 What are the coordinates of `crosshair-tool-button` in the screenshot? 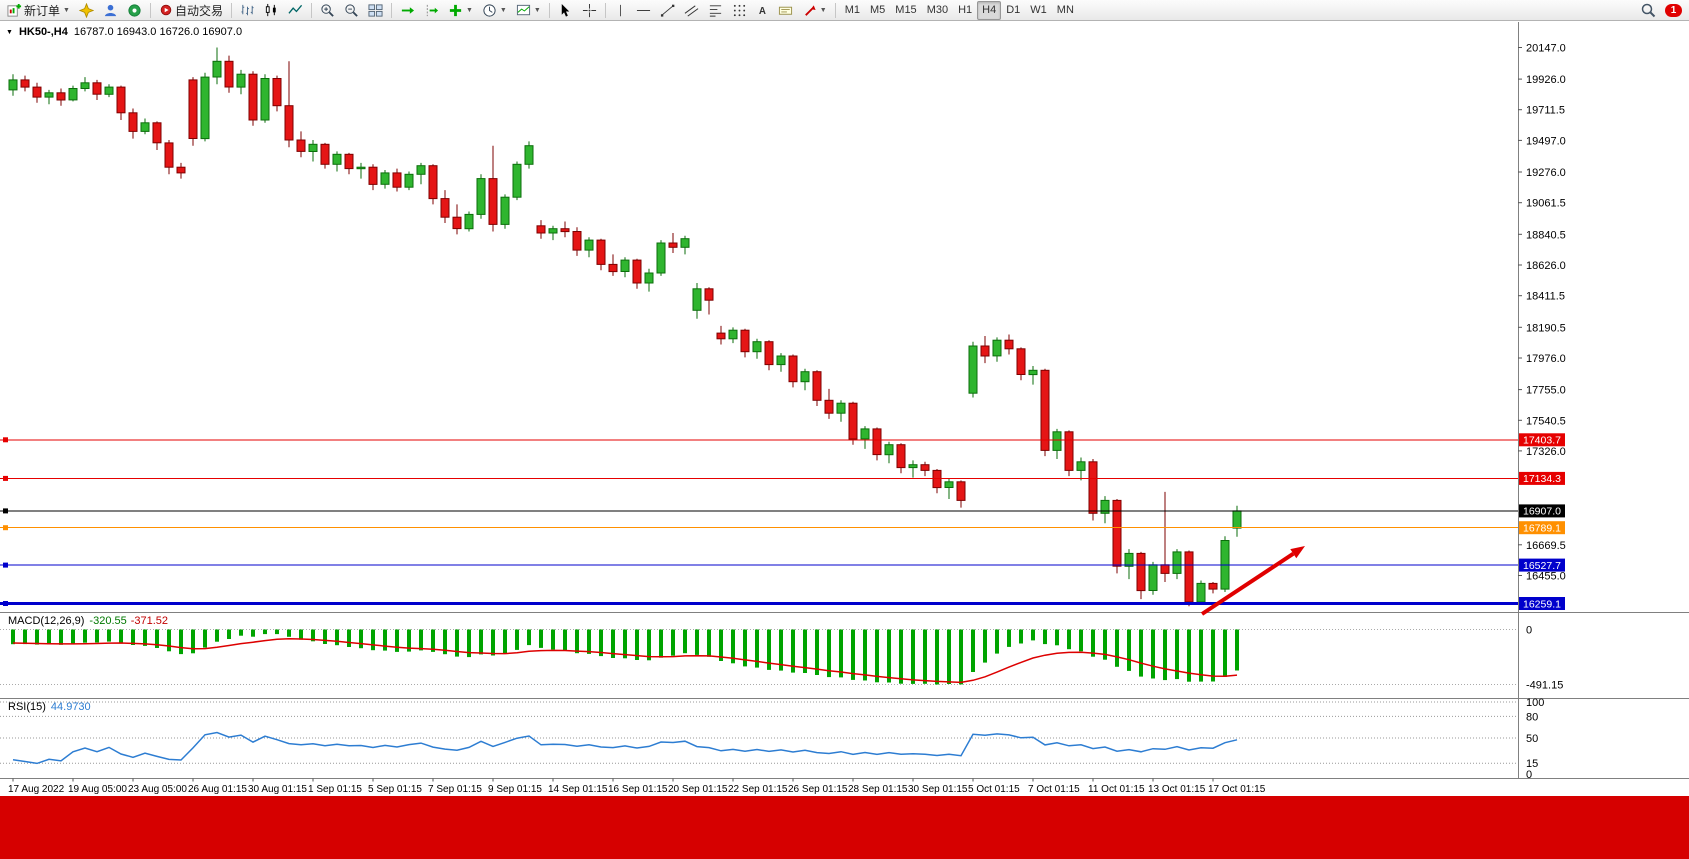 It's located at (589, 10).